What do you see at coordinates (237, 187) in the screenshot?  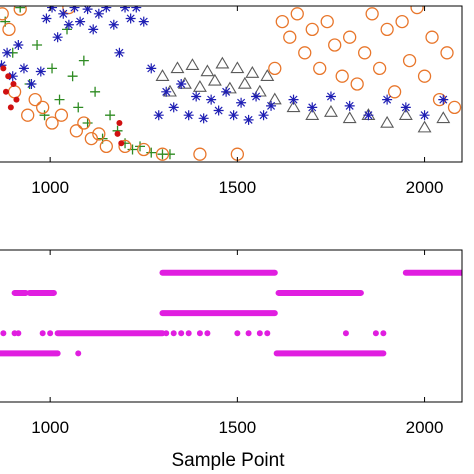 I see `top-x-tick-label: 1500` at bounding box center [237, 187].